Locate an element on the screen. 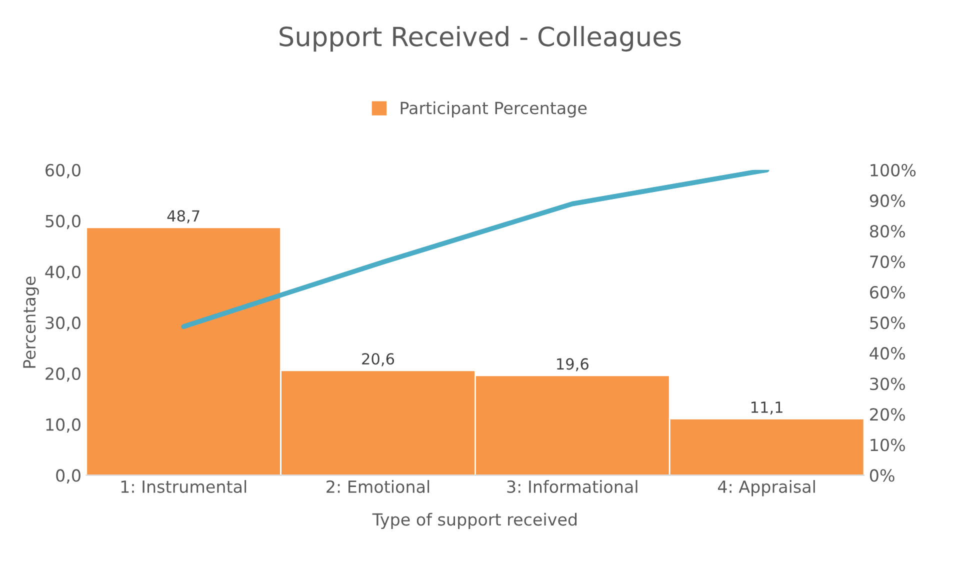 The height and width of the screenshot is (576, 960). x-tick-label: 4: Appraisal is located at coordinates (766, 488).